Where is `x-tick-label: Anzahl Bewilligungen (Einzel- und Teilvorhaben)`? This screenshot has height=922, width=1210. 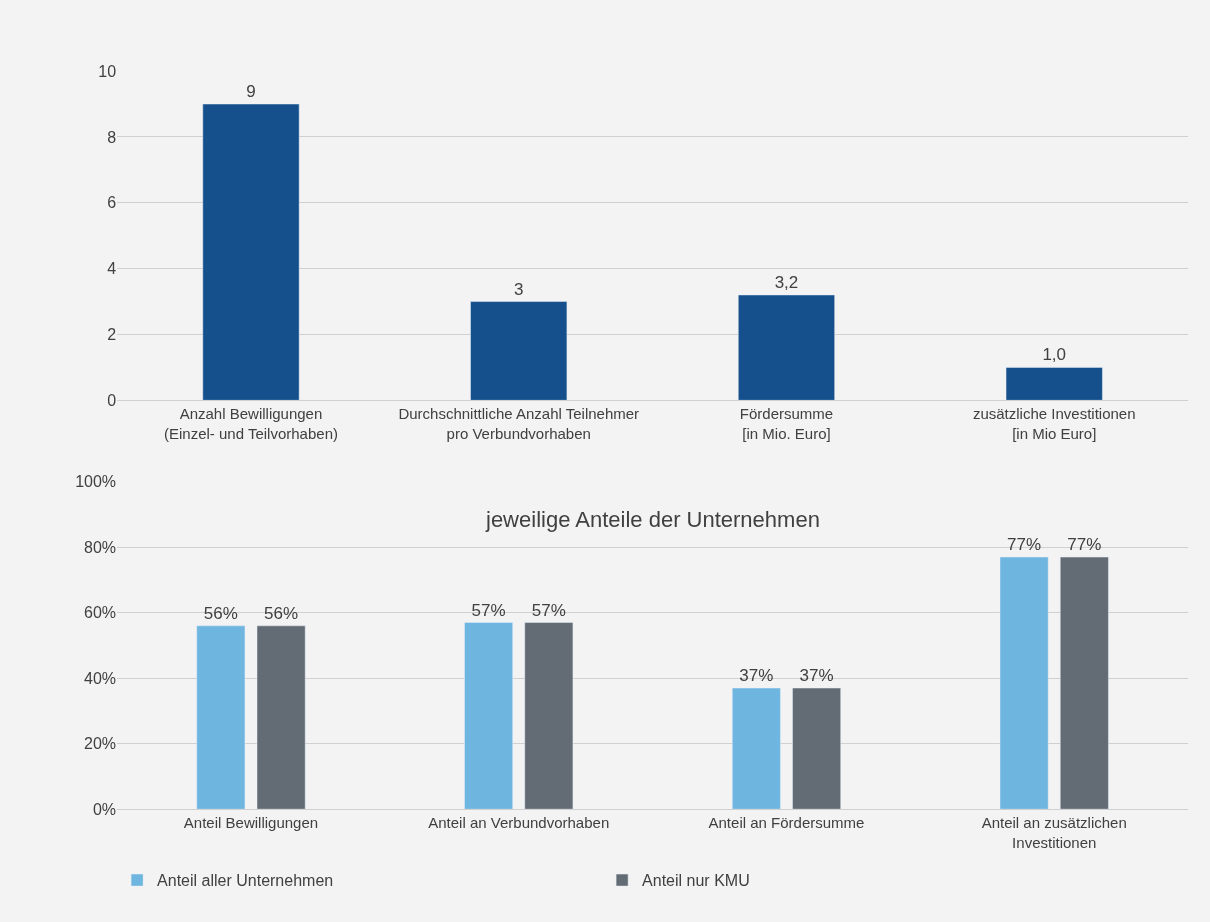 x-tick-label: Anzahl Bewilligungen (Einzel- und Teilvorhaben) is located at coordinates (250, 423).